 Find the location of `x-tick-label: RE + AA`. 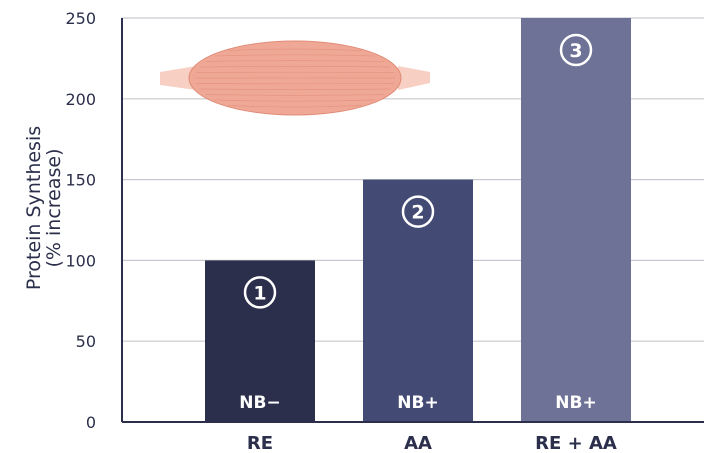

x-tick-label: RE + AA is located at coordinates (576, 443).